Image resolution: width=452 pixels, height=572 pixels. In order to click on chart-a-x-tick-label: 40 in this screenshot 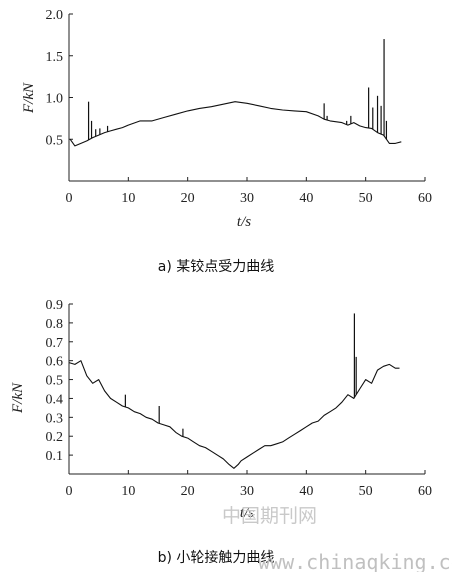, I will do `click(306, 198)`.